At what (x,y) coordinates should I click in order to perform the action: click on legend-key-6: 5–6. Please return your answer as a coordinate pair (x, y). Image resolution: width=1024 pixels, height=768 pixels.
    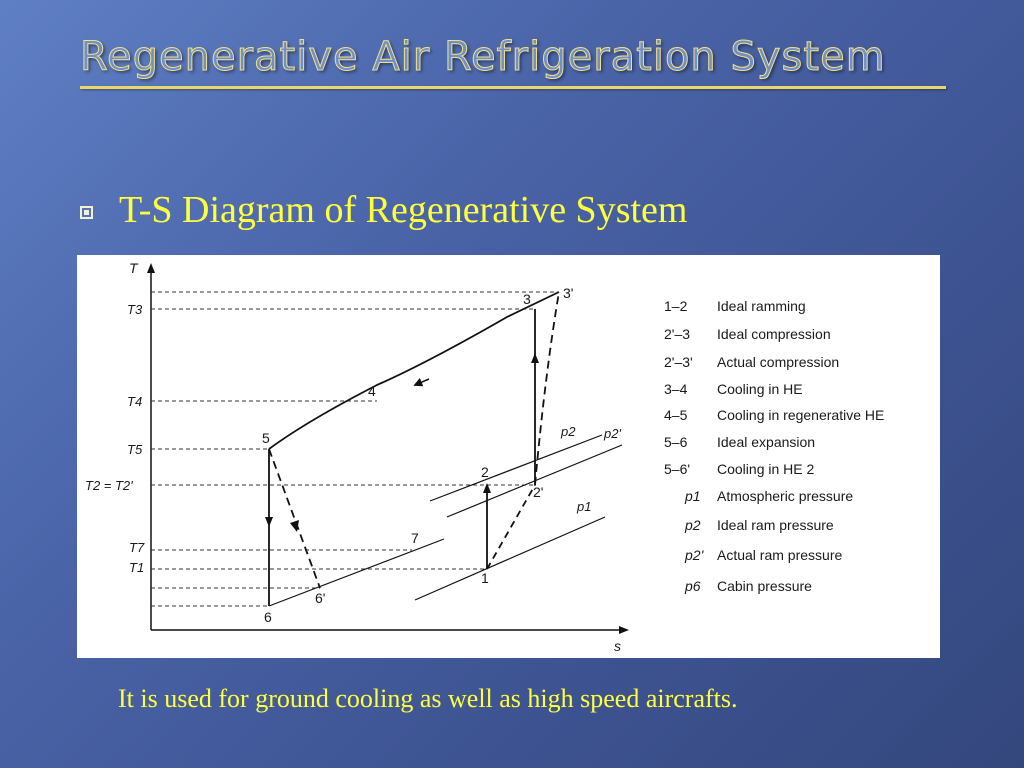
    Looking at the image, I should click on (676, 442).